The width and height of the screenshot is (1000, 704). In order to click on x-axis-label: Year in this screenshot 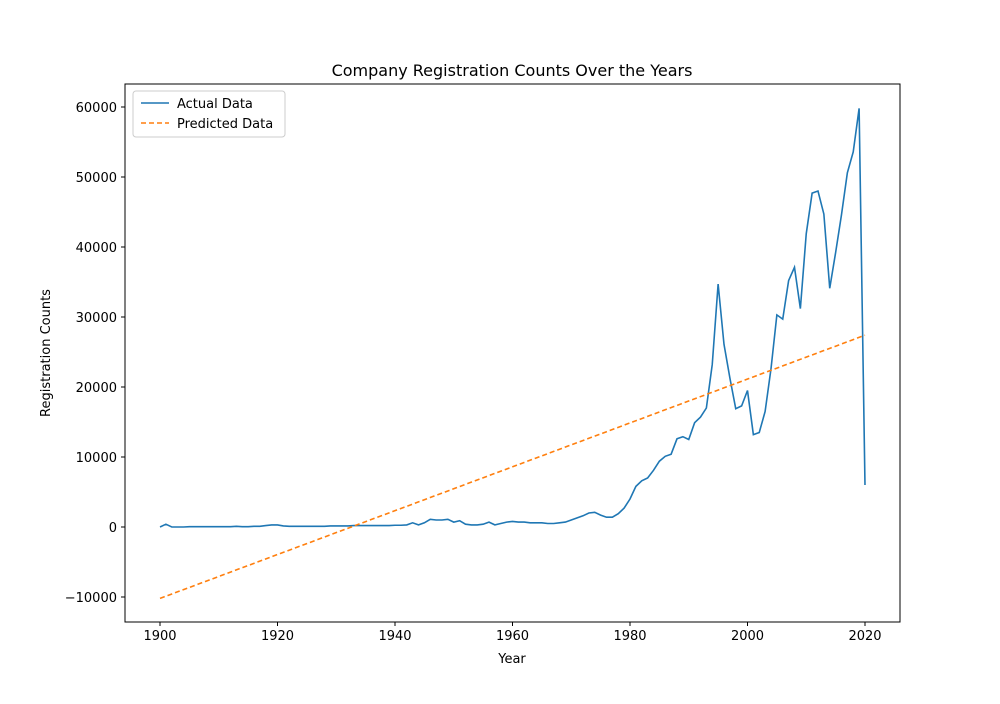, I will do `click(511, 659)`.